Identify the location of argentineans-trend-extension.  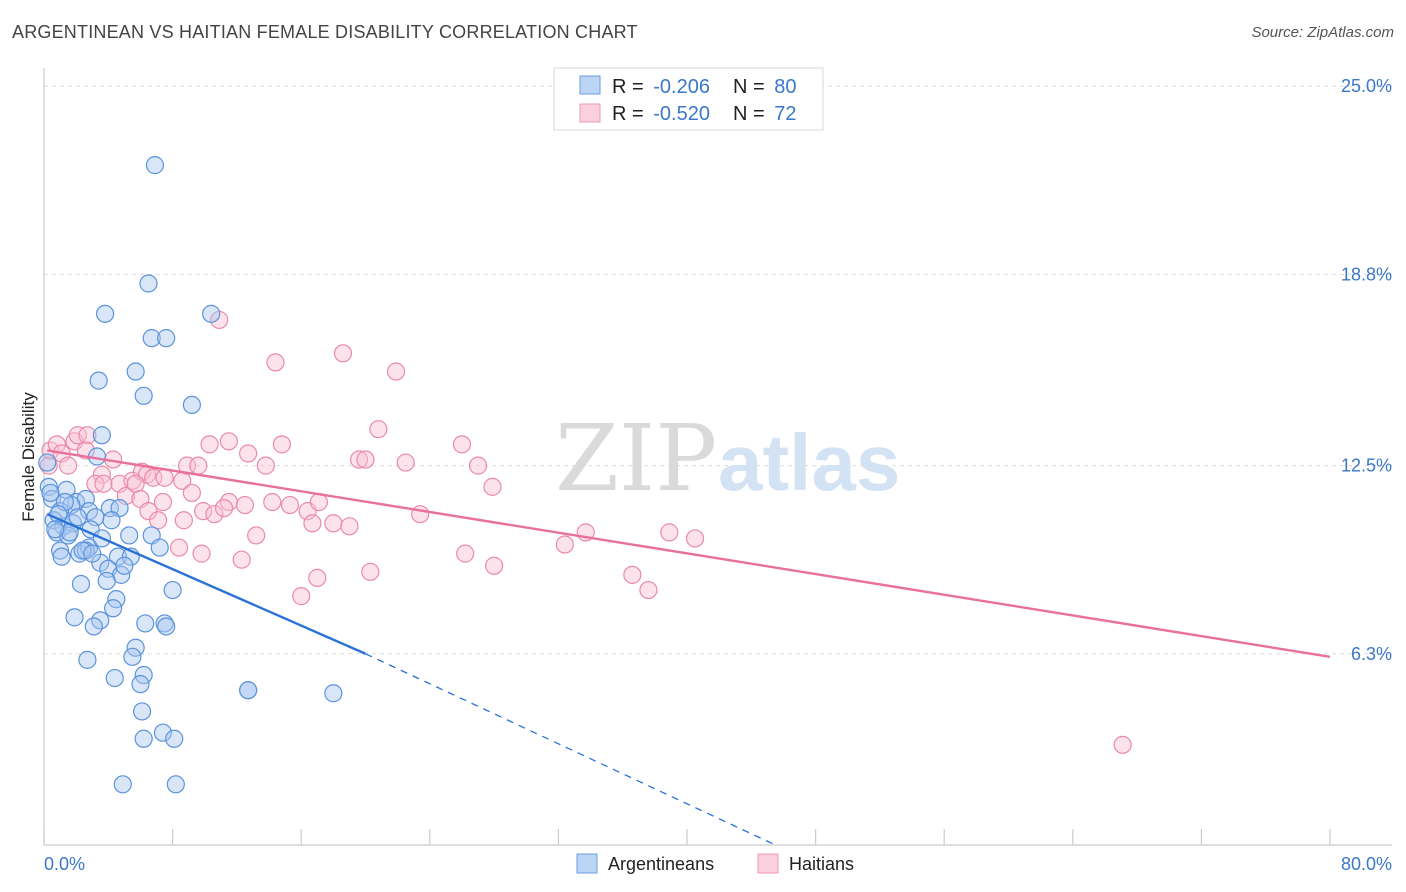
(570, 749).